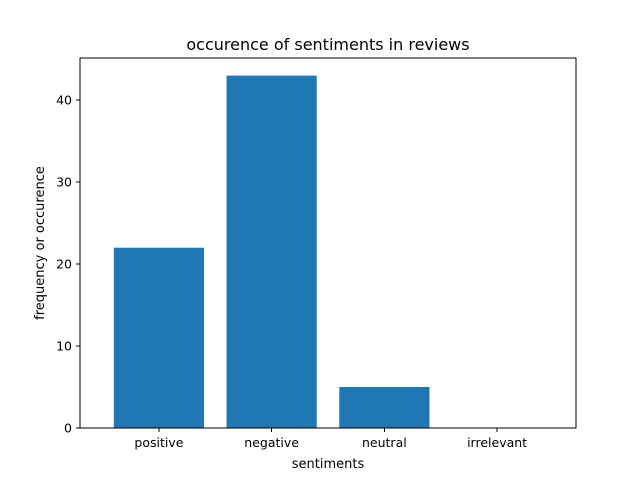 Image resolution: width=640 pixels, height=480 pixels. I want to click on x-axis-label: sentiments, so click(328, 464).